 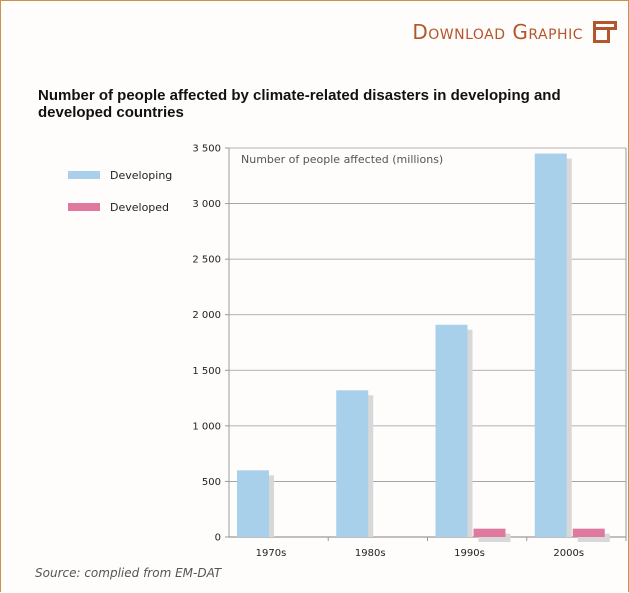 What do you see at coordinates (128, 573) in the screenshot?
I see `source-note: Source: complied from EM-DAT` at bounding box center [128, 573].